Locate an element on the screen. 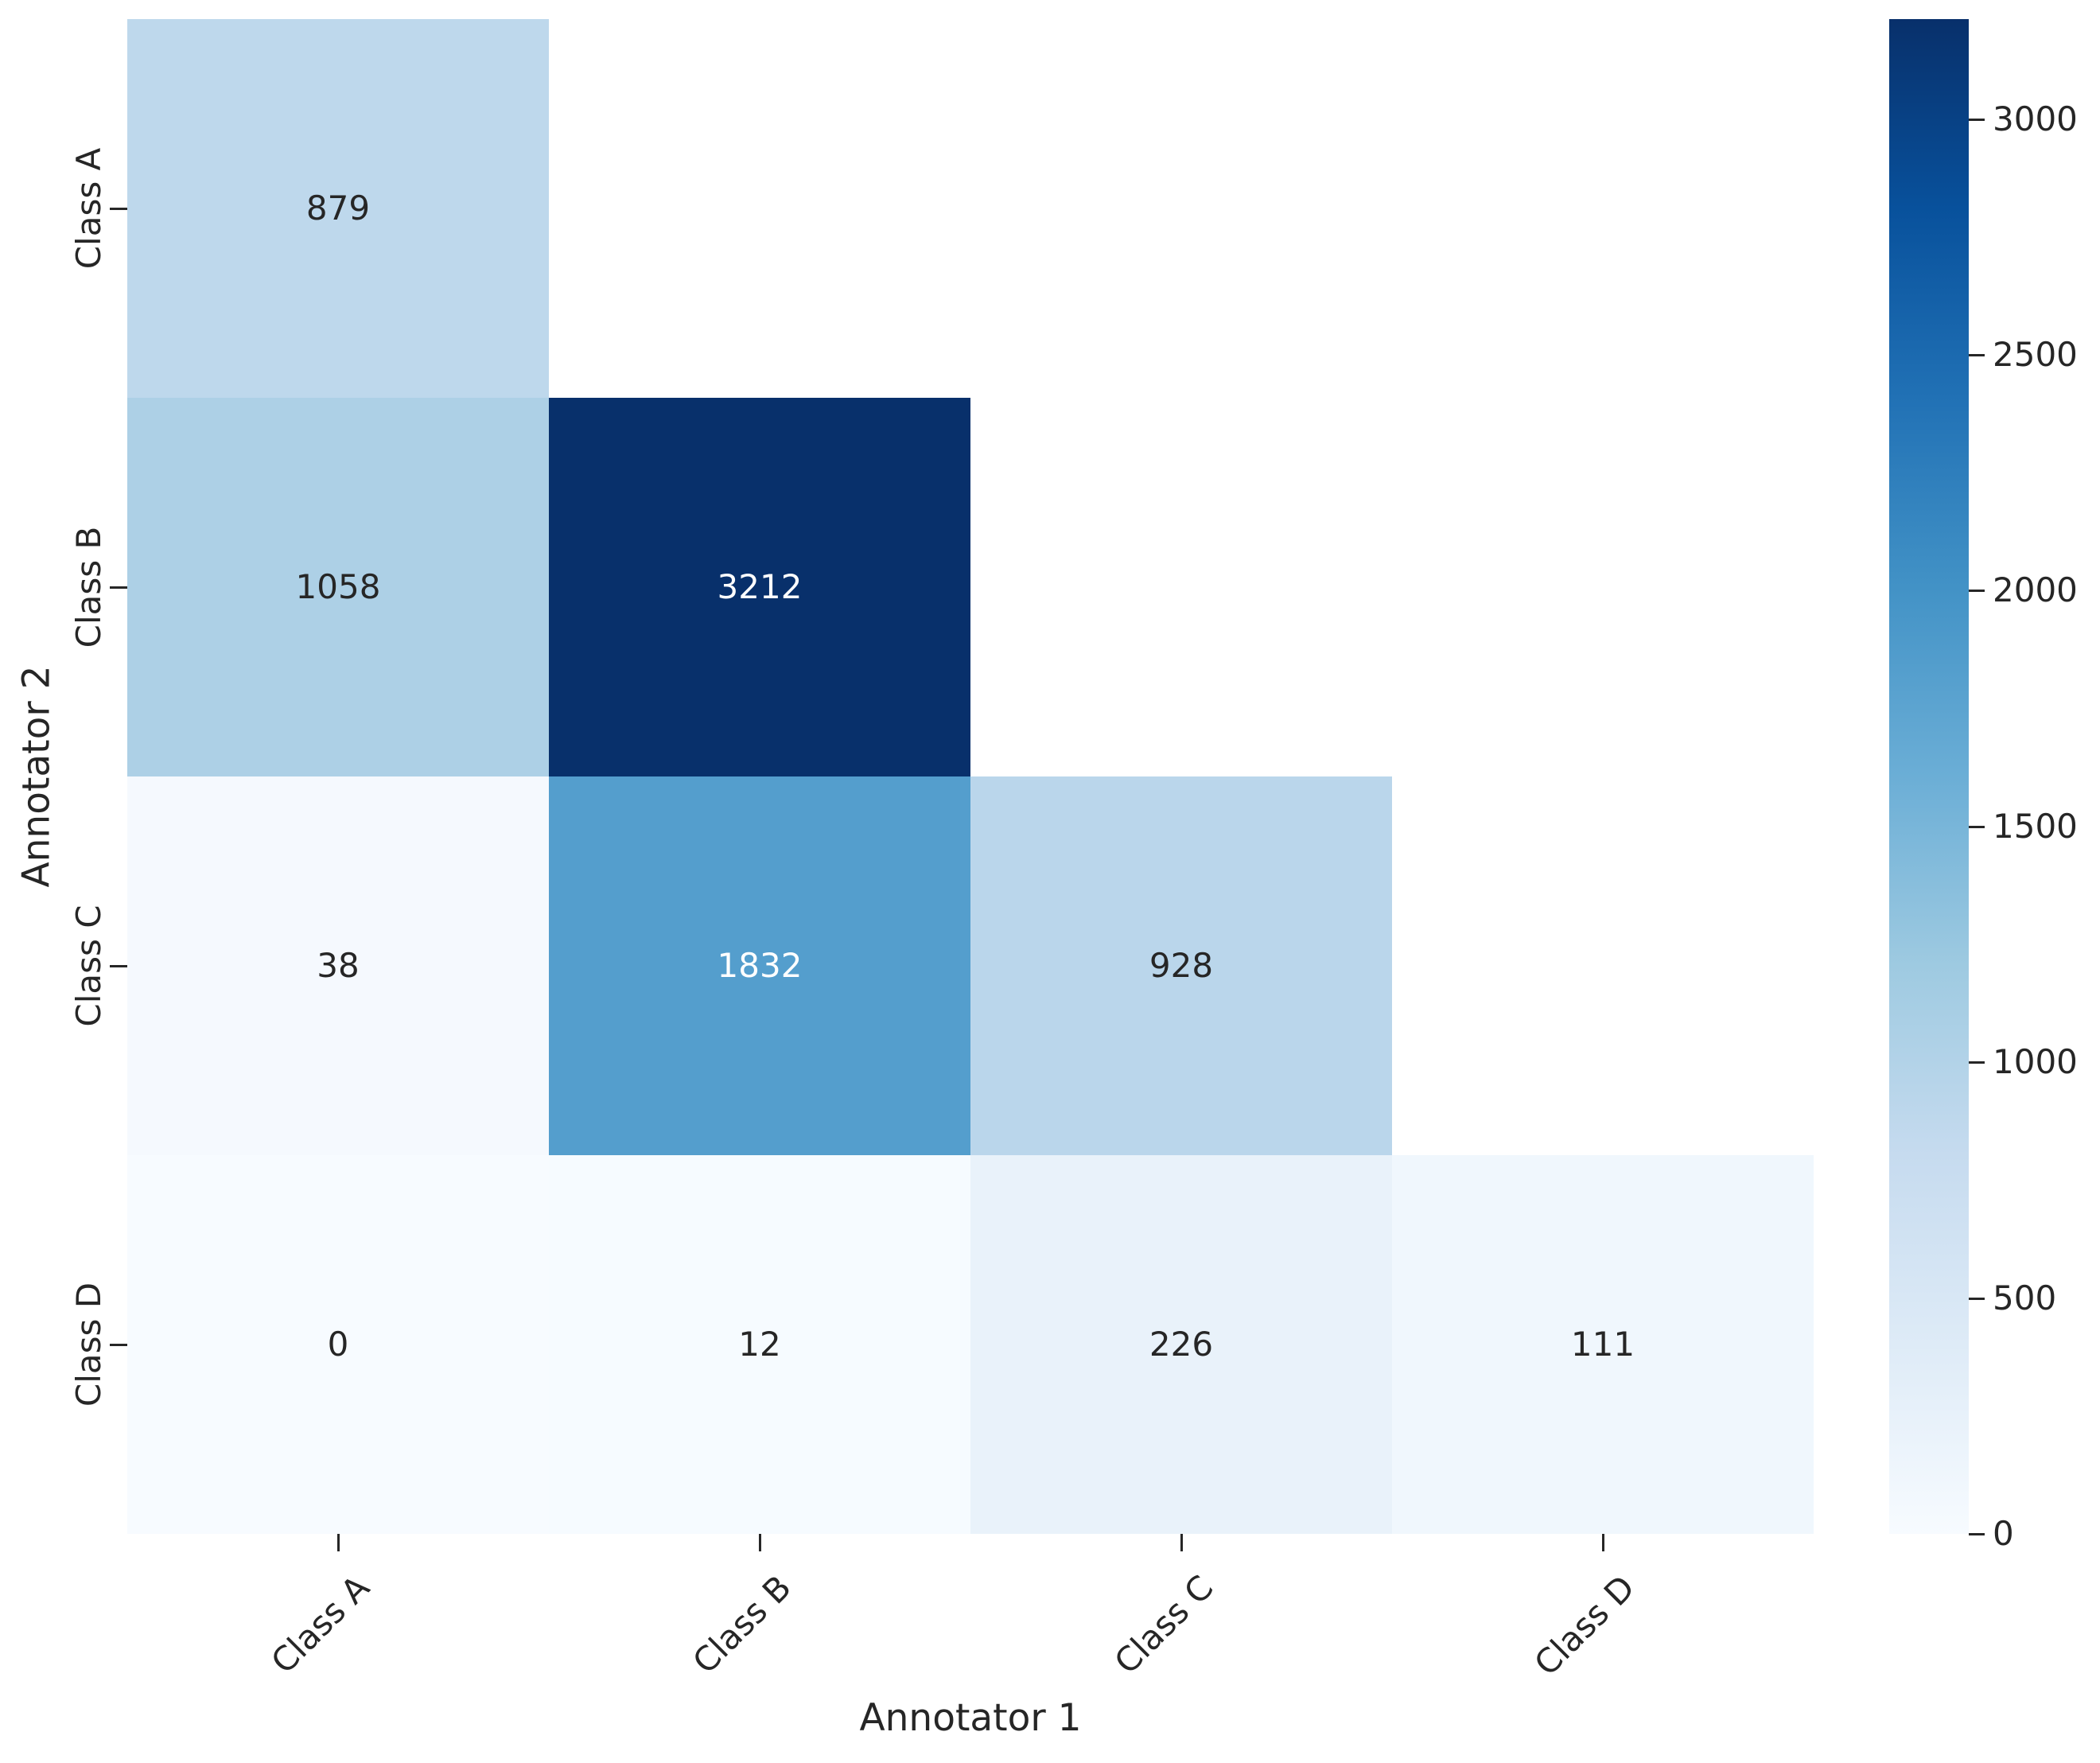 The image size is (2100, 1763). heatmap-cell: 928 is located at coordinates (1181, 965).